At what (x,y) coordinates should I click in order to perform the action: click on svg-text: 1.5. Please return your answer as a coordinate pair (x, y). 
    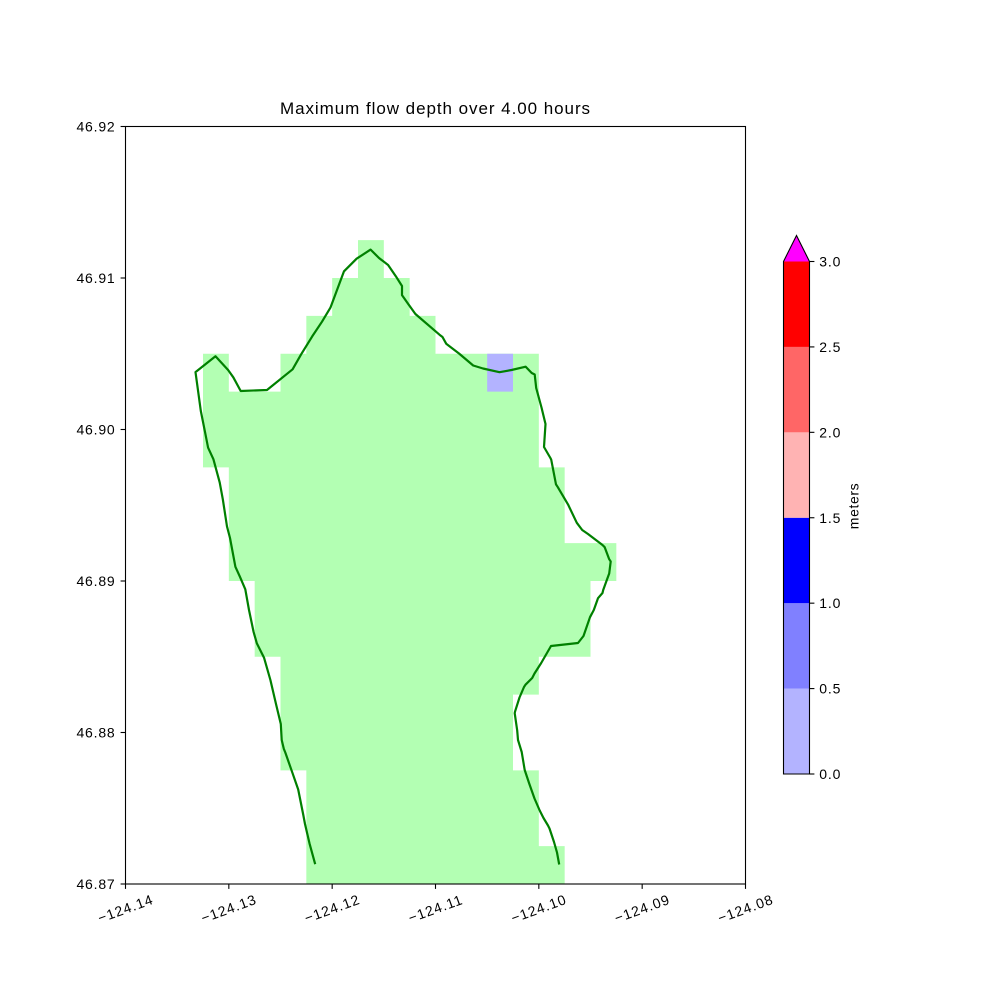
    Looking at the image, I should click on (830, 518).